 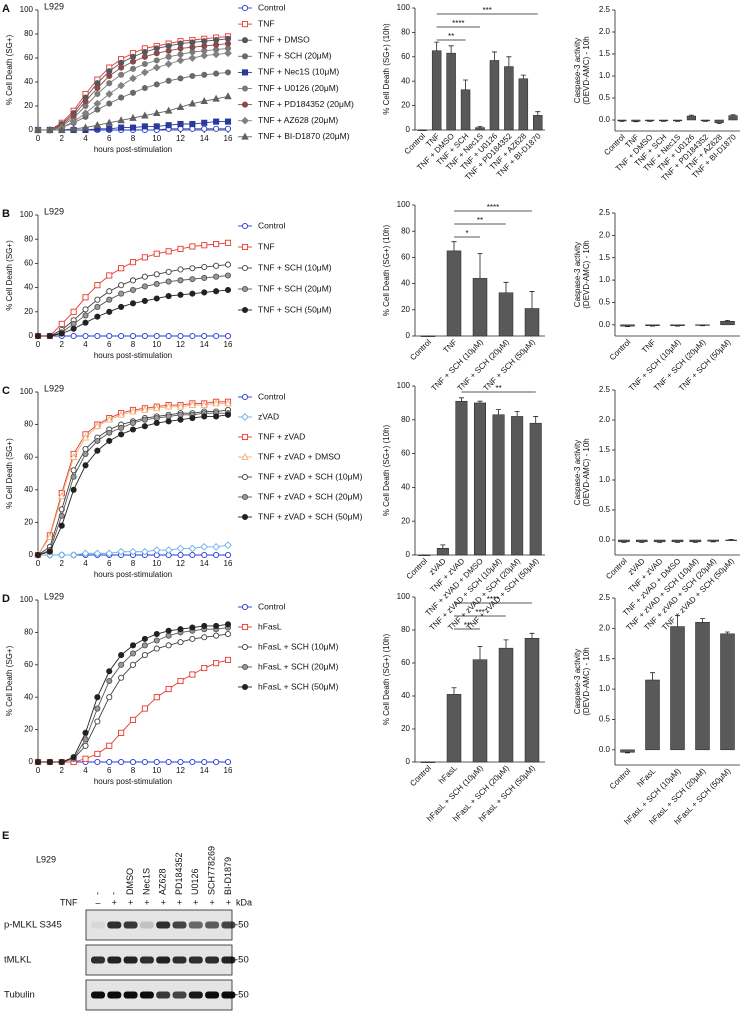 I want to click on legend-label: TNF + SCH (50μM), so click(x=295, y=309).